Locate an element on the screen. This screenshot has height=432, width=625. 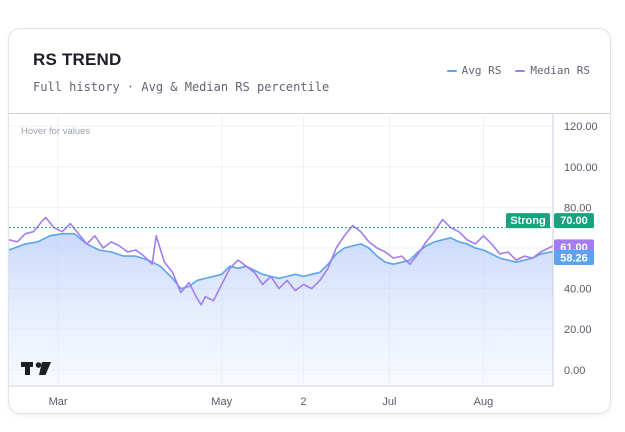
strong-value-badge is located at coordinates (574, 221).